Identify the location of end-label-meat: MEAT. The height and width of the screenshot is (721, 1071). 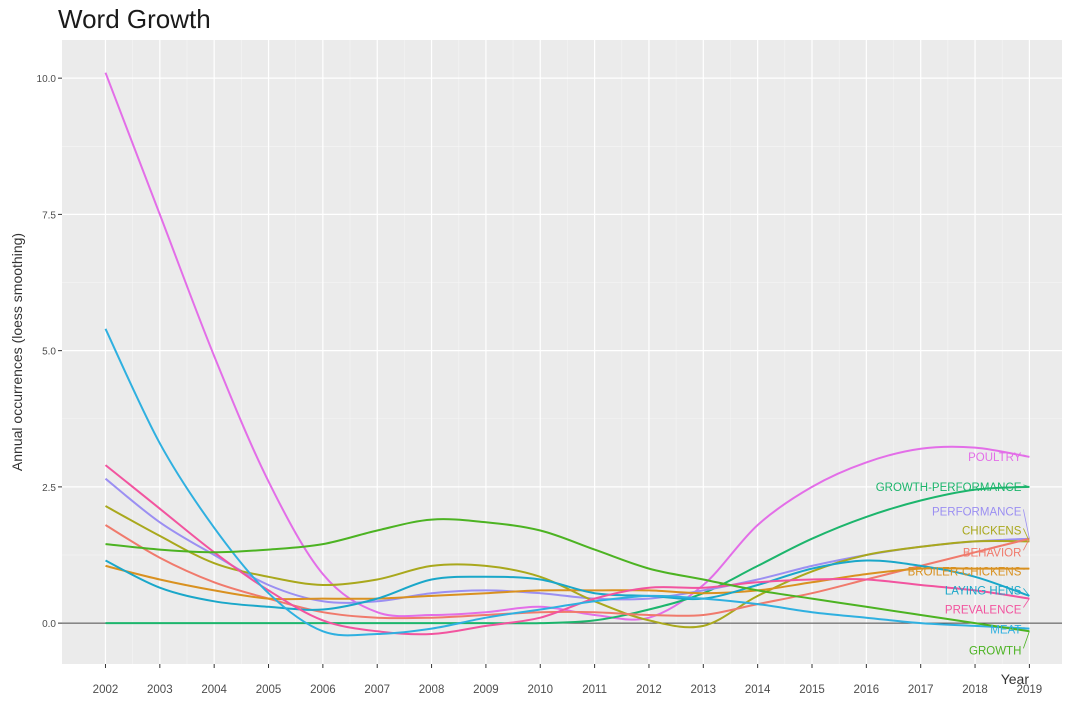
(1005, 631).